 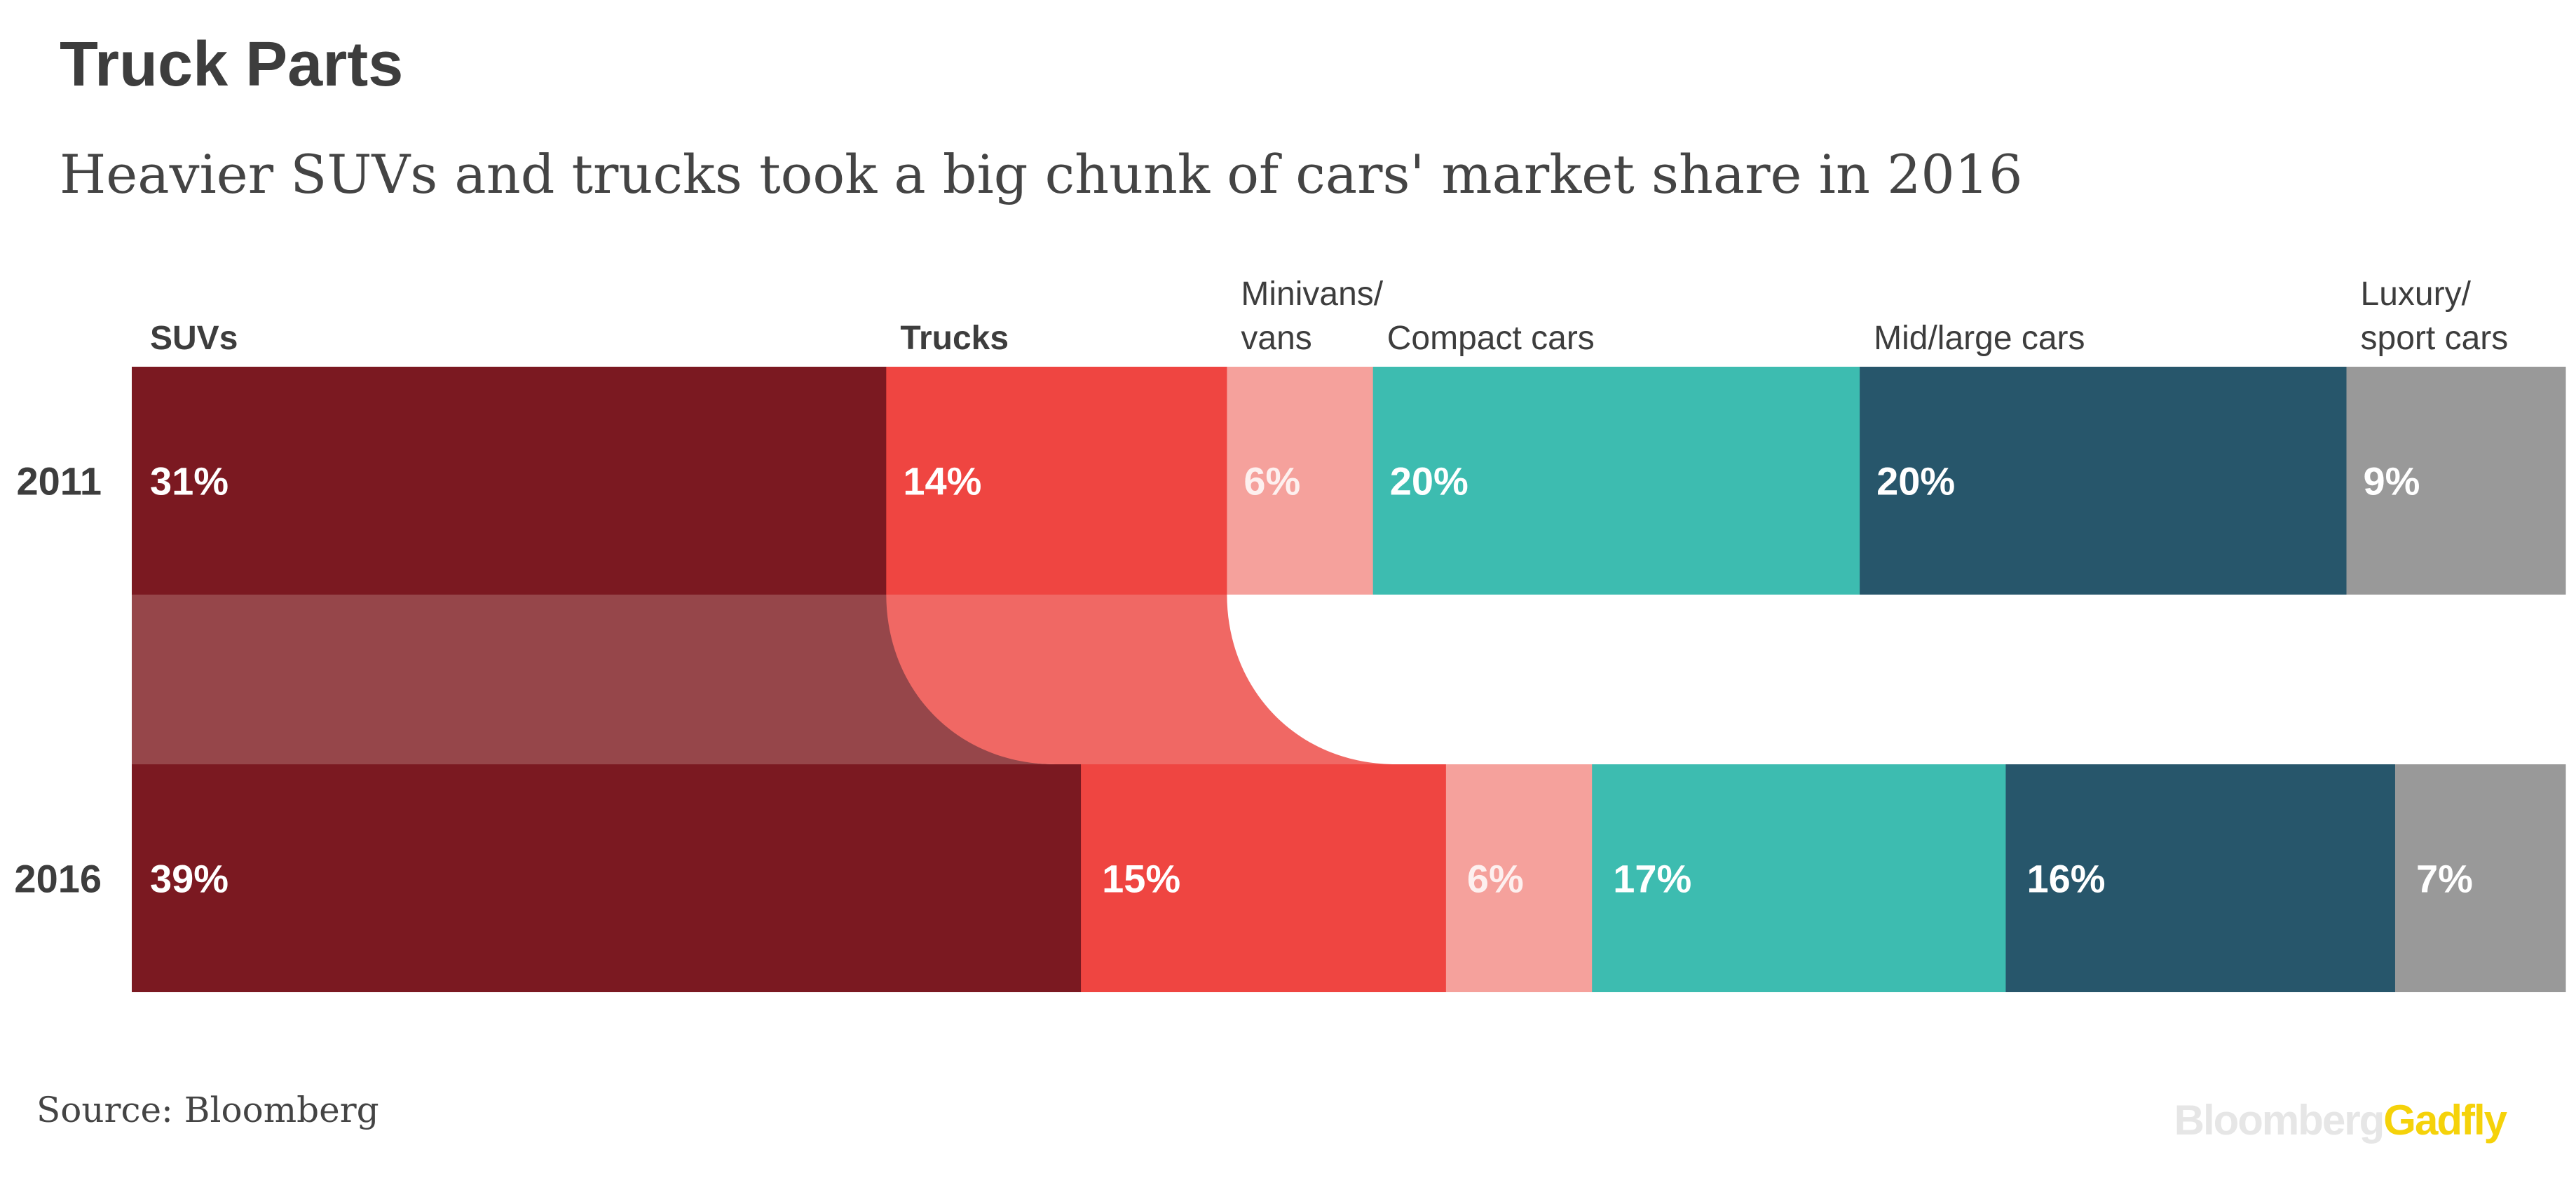 What do you see at coordinates (1056, 481) in the screenshot?
I see `bar-2011-trucks` at bounding box center [1056, 481].